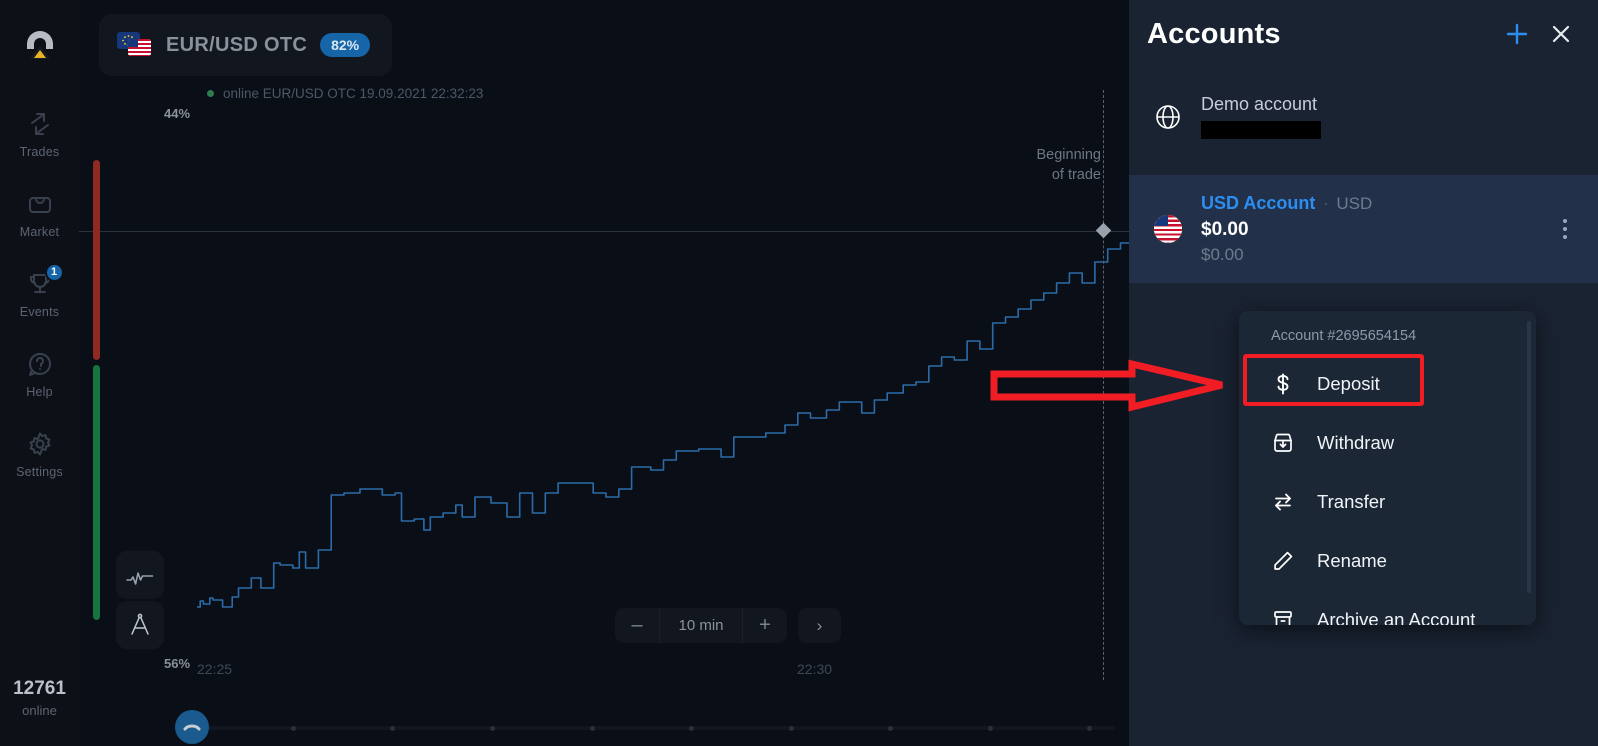  I want to click on red-arrow-pointer, so click(1106, 385).